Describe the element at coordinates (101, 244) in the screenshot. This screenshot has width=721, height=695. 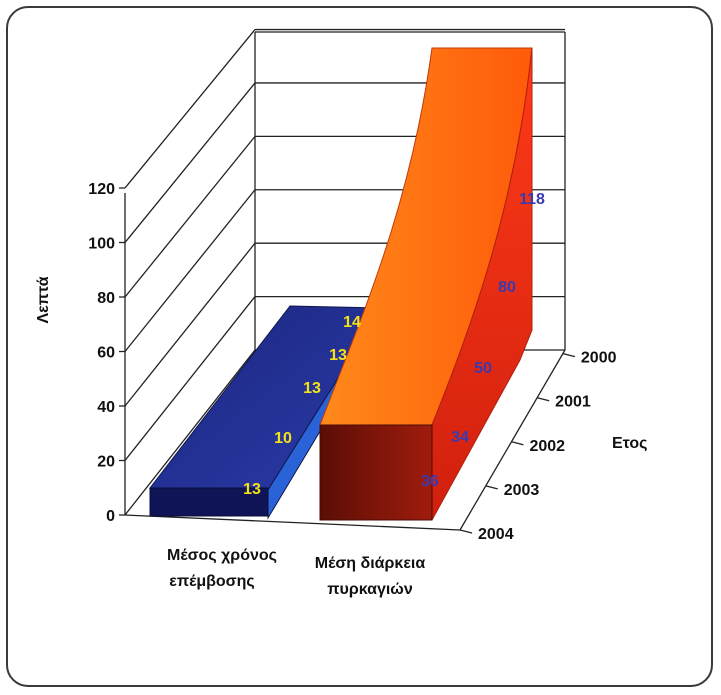
I see `y-tick-label-5: 100` at that location.